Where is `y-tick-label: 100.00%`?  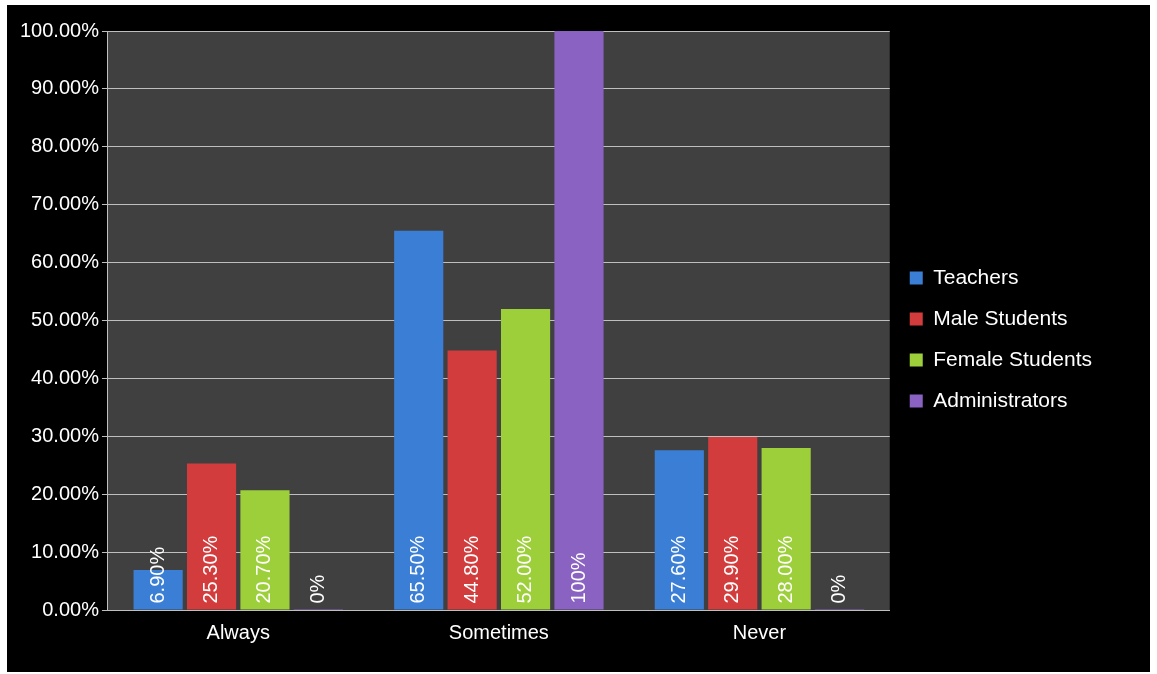
y-tick-label: 100.00% is located at coordinates (59, 29).